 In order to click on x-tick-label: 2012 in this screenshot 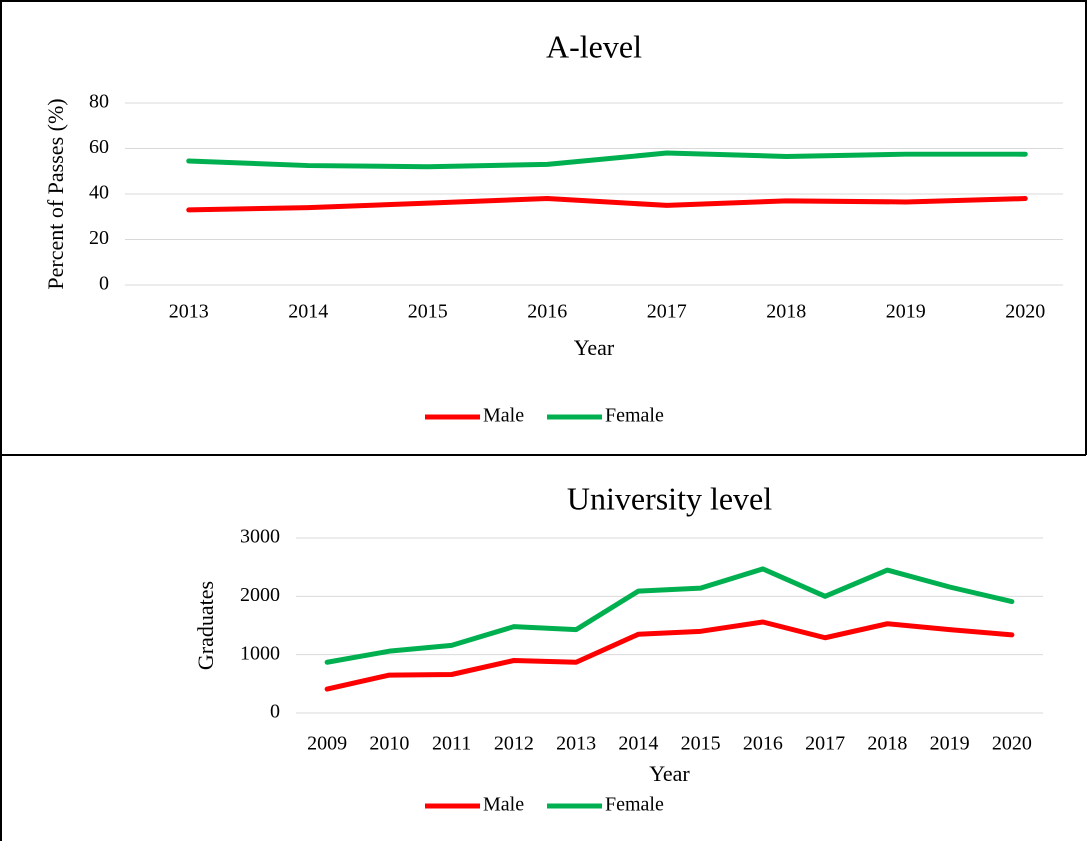, I will do `click(514, 744)`.